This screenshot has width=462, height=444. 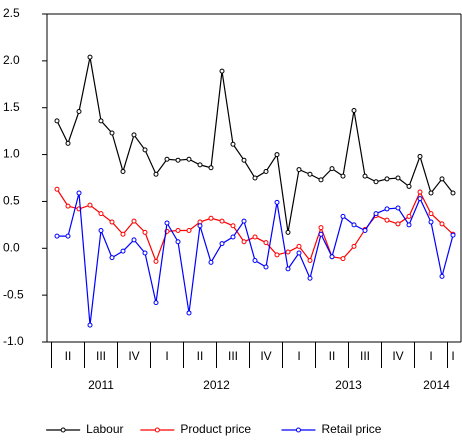 What do you see at coordinates (436, 385) in the screenshot?
I see `year-label: 2014` at bounding box center [436, 385].